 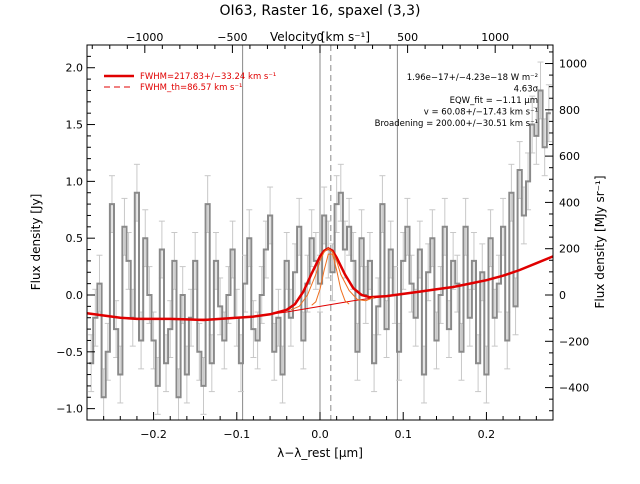 I want to click on chart-title: OI63, Raster 16, spaxel (3,3), so click(x=320, y=11).